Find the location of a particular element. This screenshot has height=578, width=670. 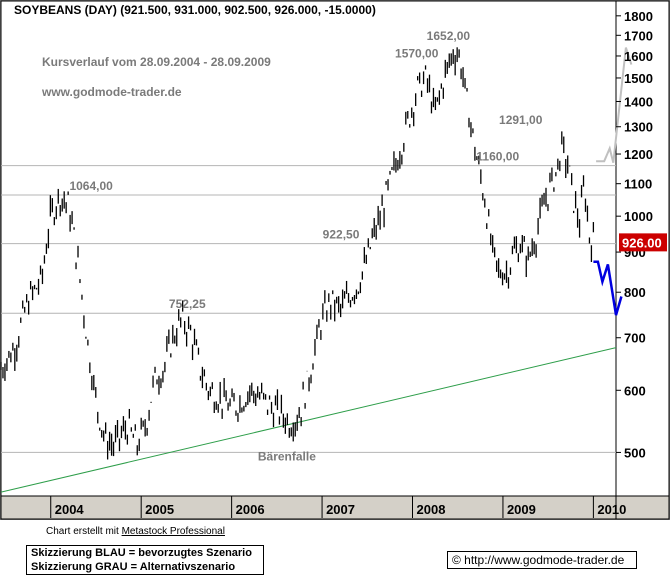

y-tick-label: 1800 is located at coordinates (638, 16).